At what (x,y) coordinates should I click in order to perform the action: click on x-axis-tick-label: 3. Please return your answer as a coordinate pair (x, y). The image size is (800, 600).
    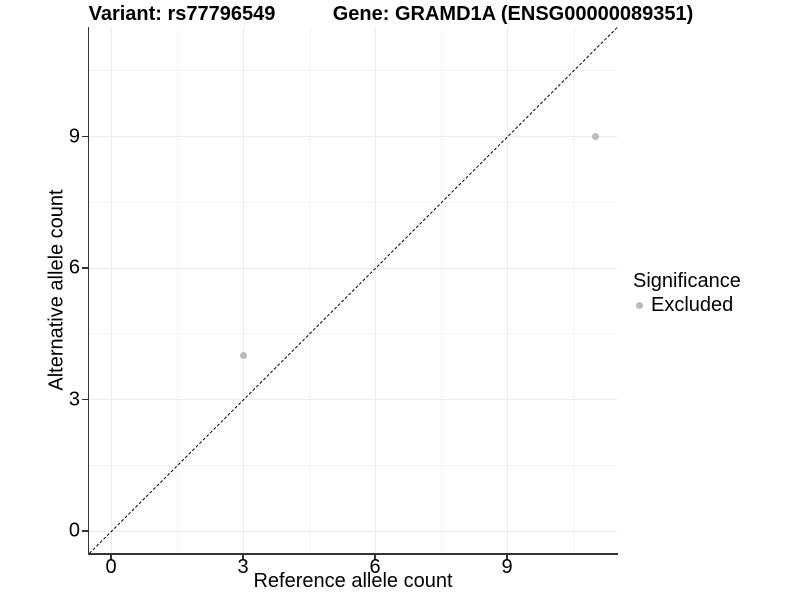
    Looking at the image, I should click on (243, 567).